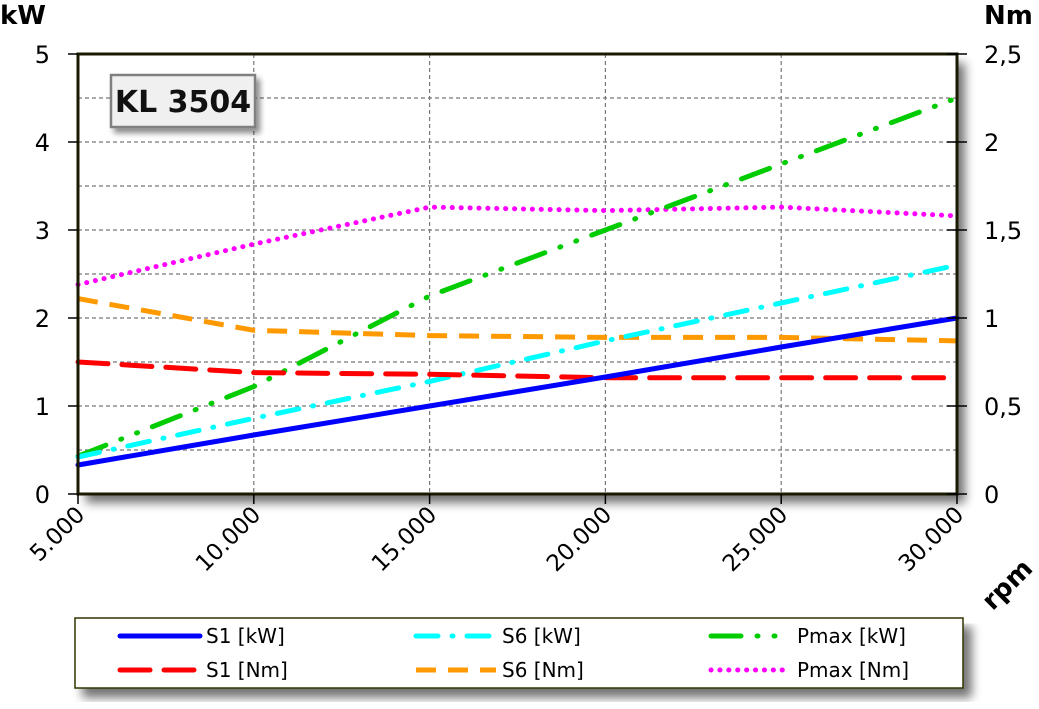 This screenshot has width=1039, height=709. I want to click on x-tick-2: 15.000, so click(404, 539).